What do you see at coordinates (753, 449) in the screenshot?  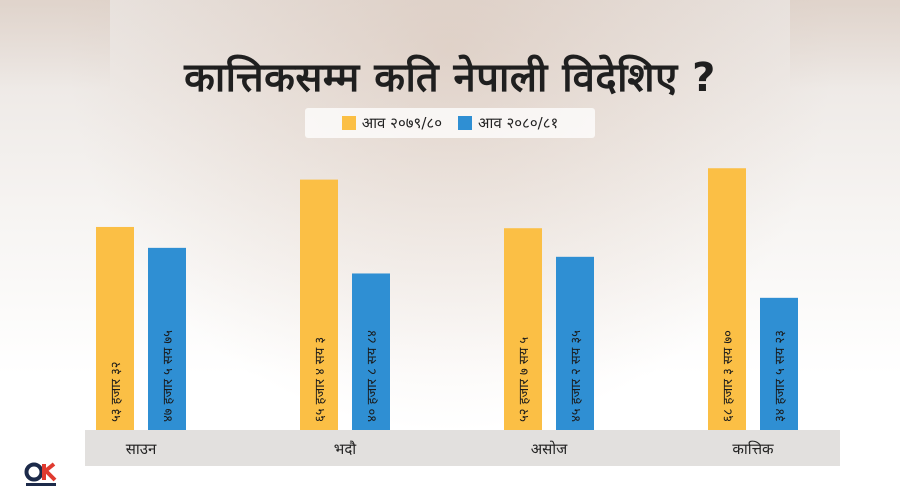 I see `category-label-4: कात्तिक` at bounding box center [753, 449].